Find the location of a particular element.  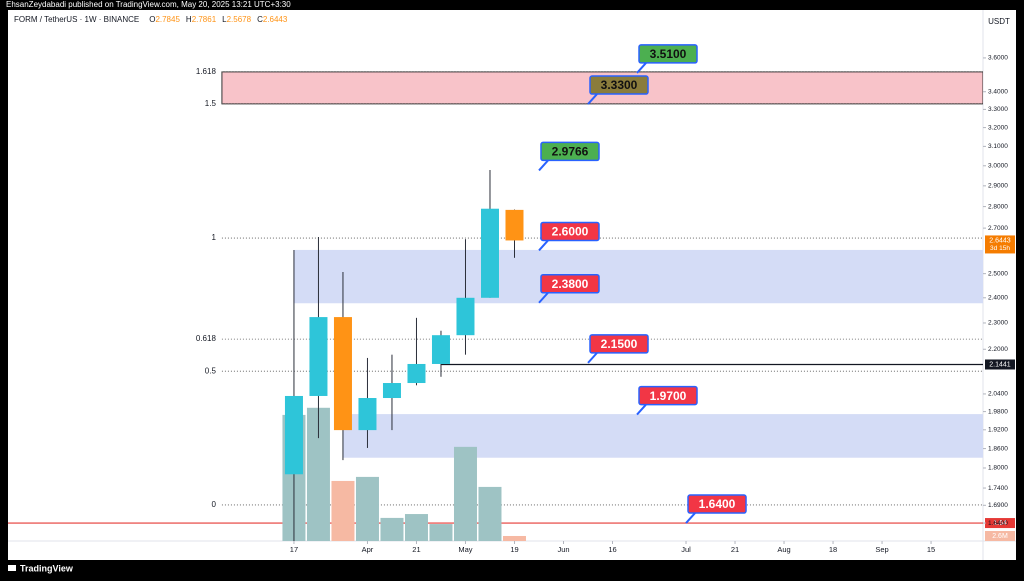

ohlc-value: 2.6443 is located at coordinates (275, 19).